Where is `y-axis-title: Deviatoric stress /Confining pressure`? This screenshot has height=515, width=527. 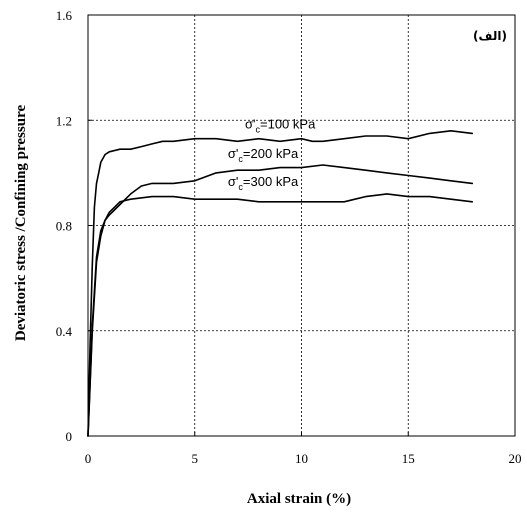
y-axis-title: Deviatoric stress /Confining pressure is located at coordinates (21, 223).